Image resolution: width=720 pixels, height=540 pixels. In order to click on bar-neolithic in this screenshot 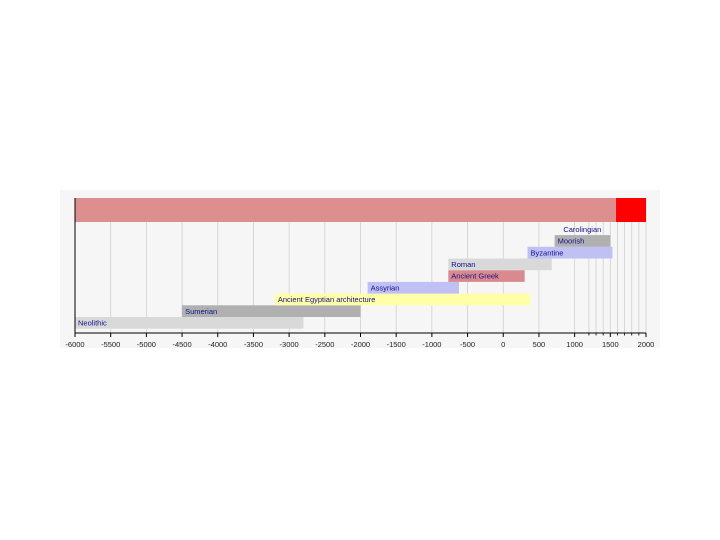, I will do `click(189, 323)`.